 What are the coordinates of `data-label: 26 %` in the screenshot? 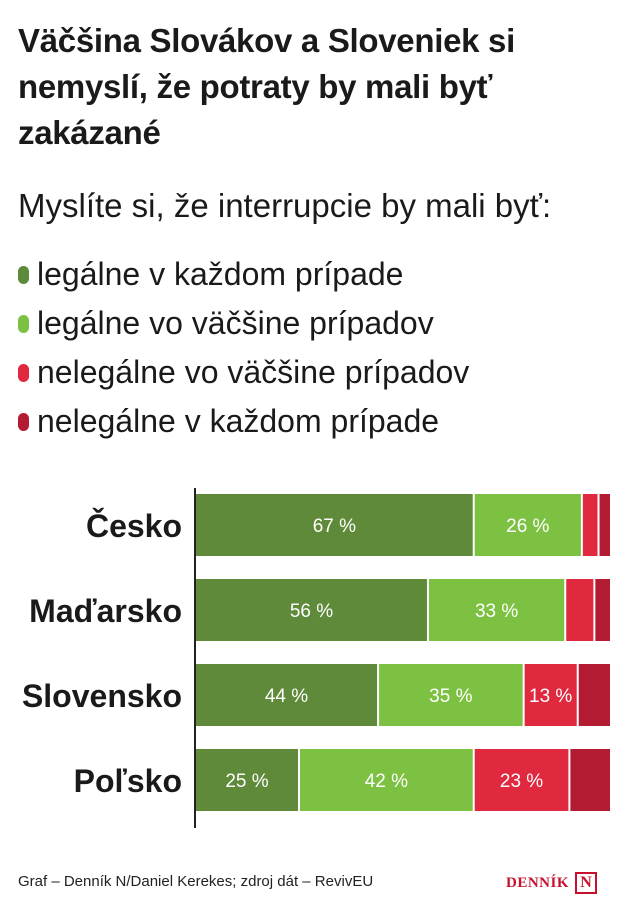 It's located at (527, 526).